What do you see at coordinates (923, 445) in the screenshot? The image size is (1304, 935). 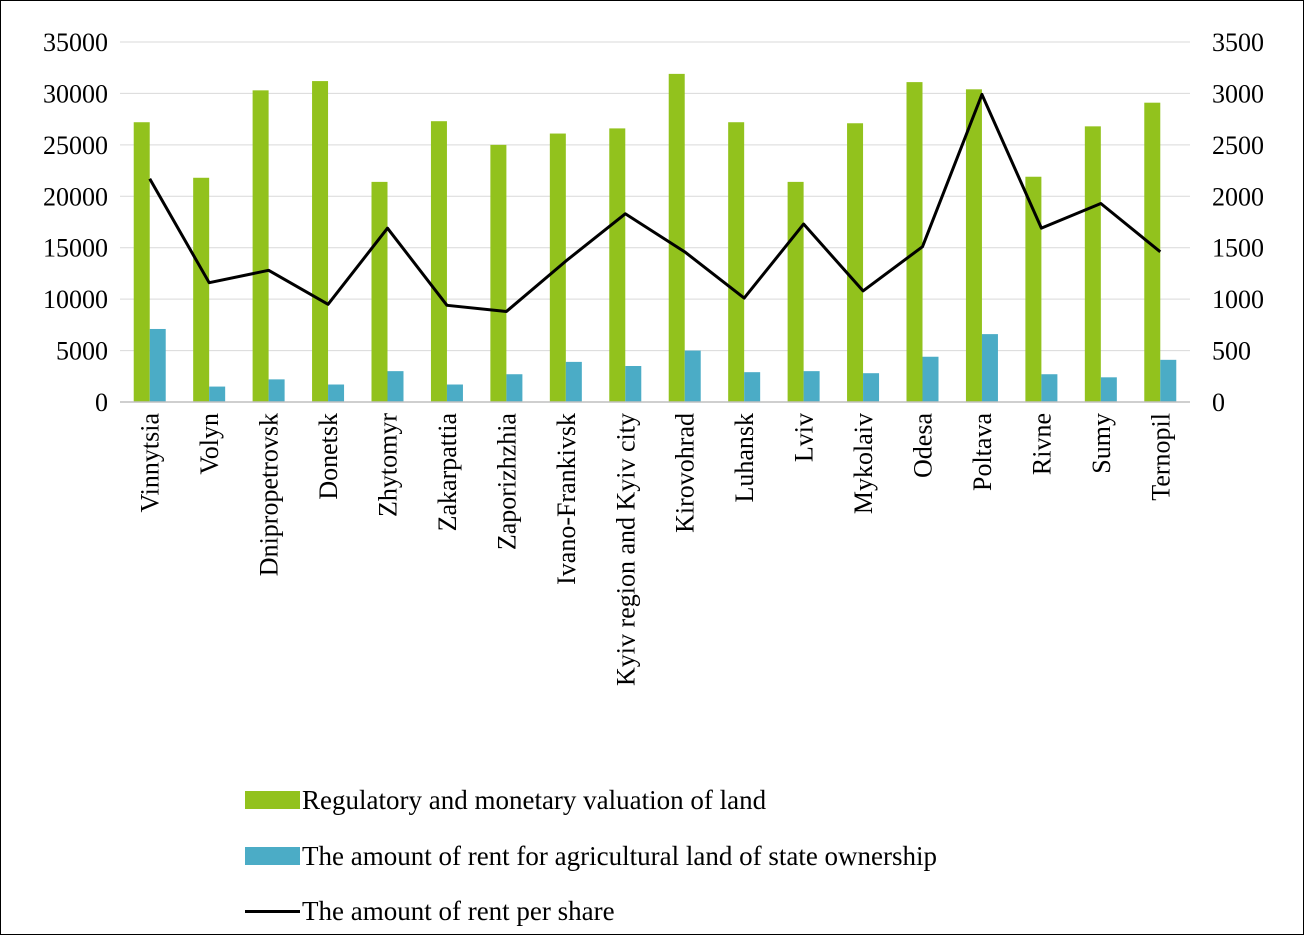 I see `x-tick-label: Odesa` at bounding box center [923, 445].